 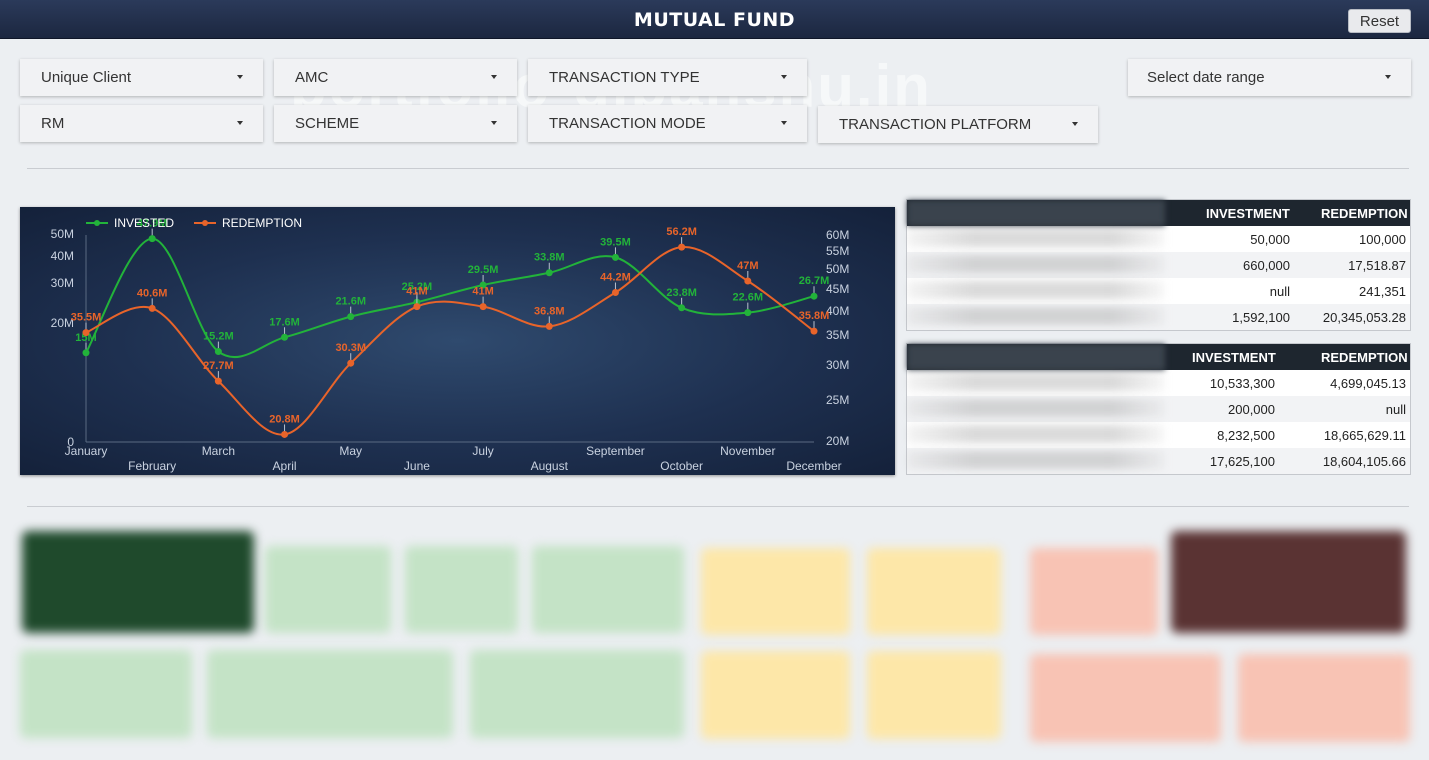 I want to click on invested-data-label: 15.2M, so click(x=218, y=337).